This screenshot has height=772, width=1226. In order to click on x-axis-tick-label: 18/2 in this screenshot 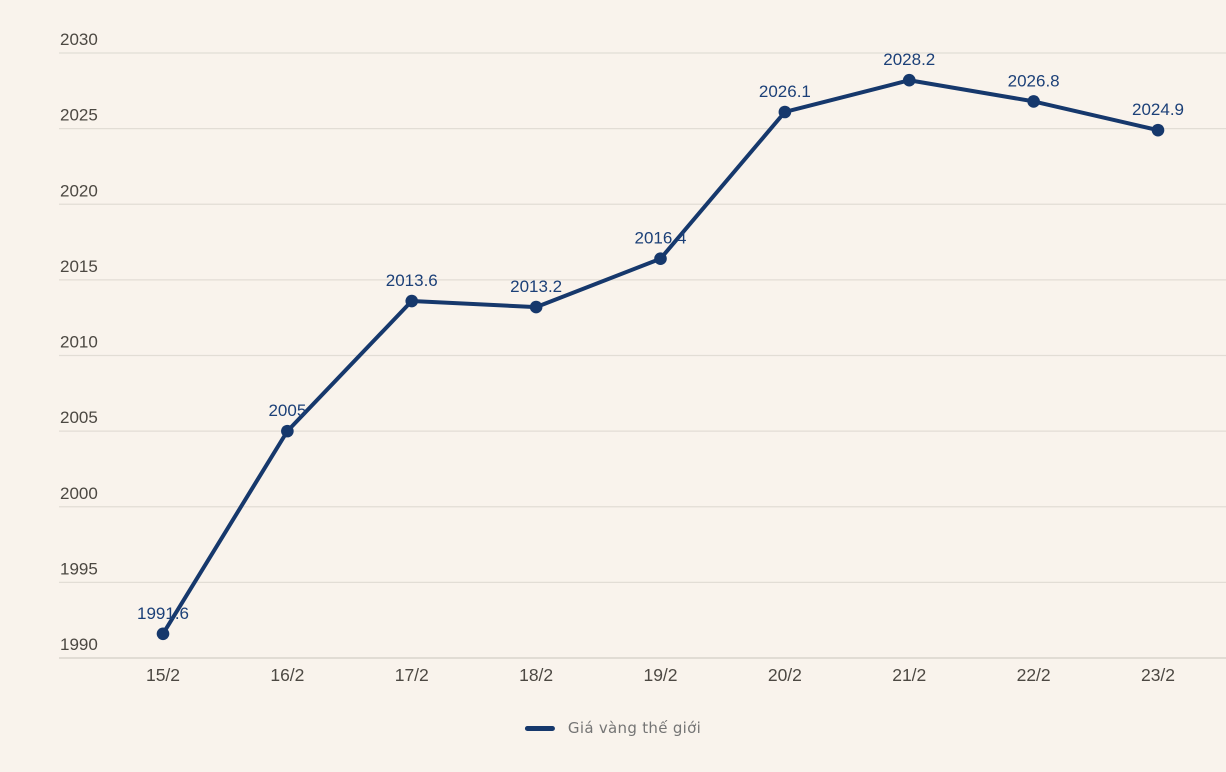, I will do `click(536, 675)`.